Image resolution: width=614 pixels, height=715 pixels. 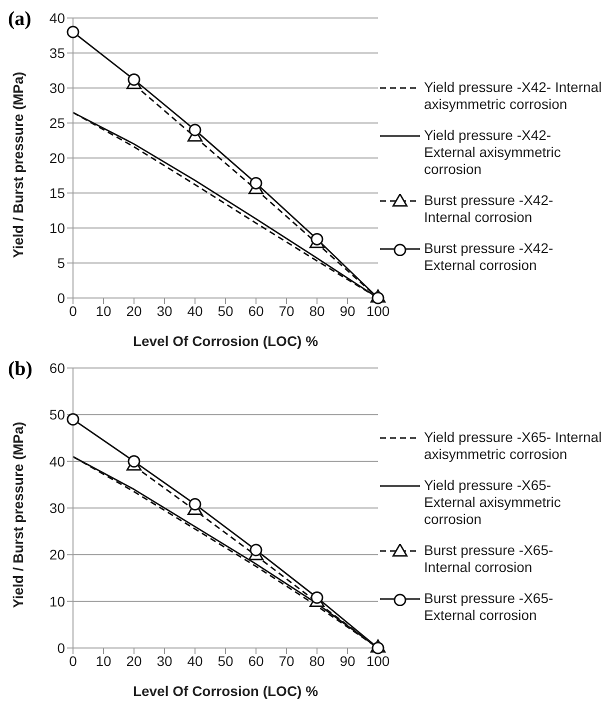 What do you see at coordinates (489, 607) in the screenshot?
I see `legend-label: Burst pressure -X65- External corrosion` at bounding box center [489, 607].